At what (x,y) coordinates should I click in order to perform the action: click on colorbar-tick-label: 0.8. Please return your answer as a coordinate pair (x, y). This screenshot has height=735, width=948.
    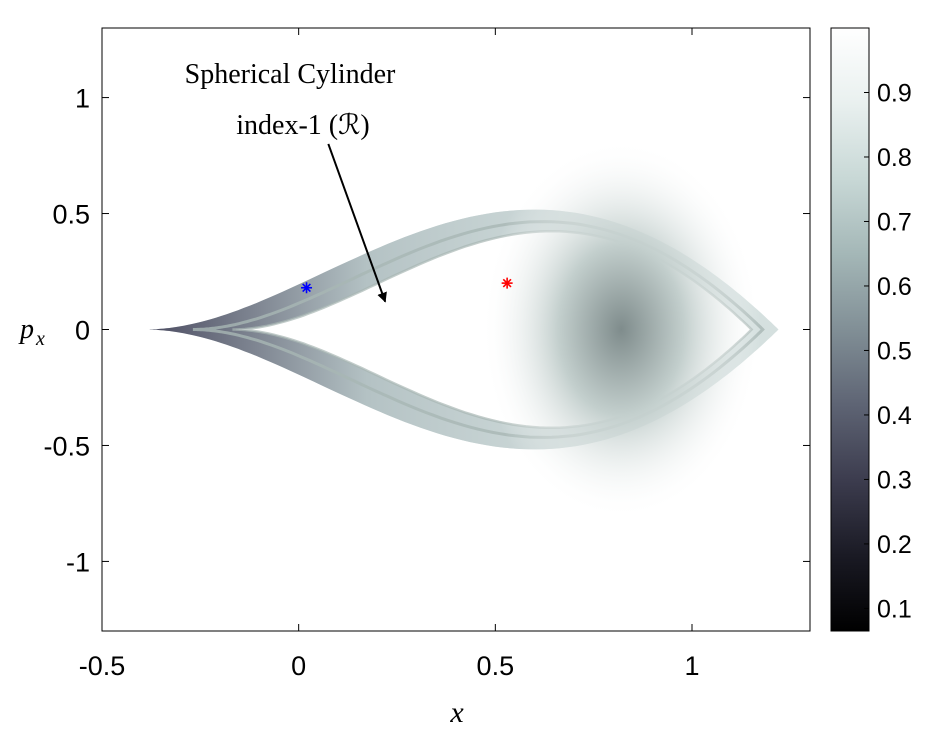
    Looking at the image, I should click on (894, 158).